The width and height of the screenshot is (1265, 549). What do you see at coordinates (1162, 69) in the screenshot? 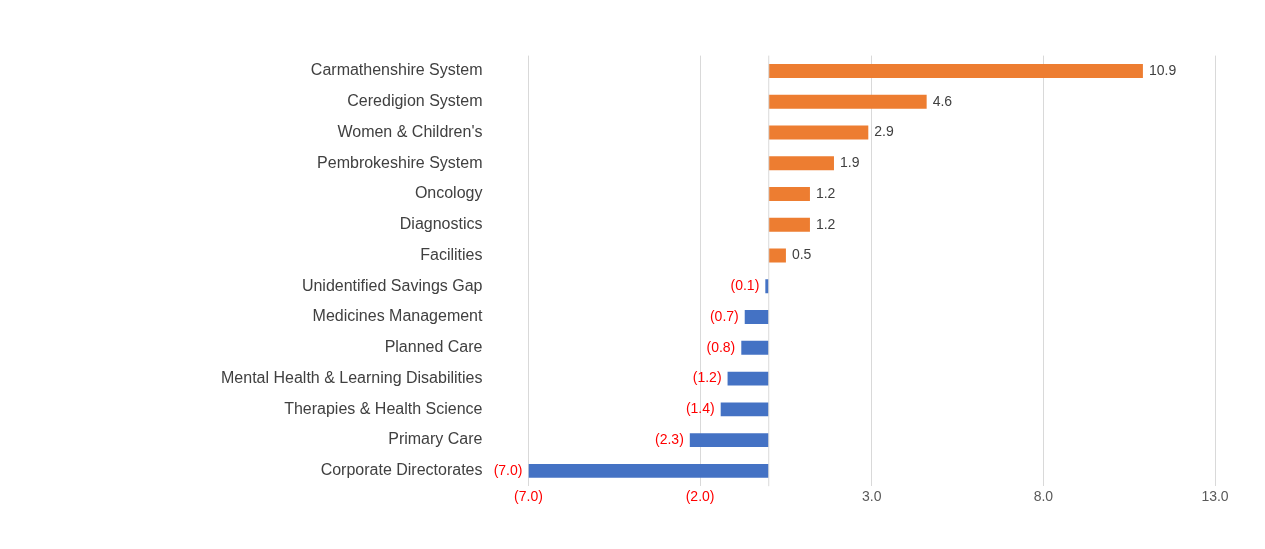
I see `data-label: 10.9` at bounding box center [1162, 69].